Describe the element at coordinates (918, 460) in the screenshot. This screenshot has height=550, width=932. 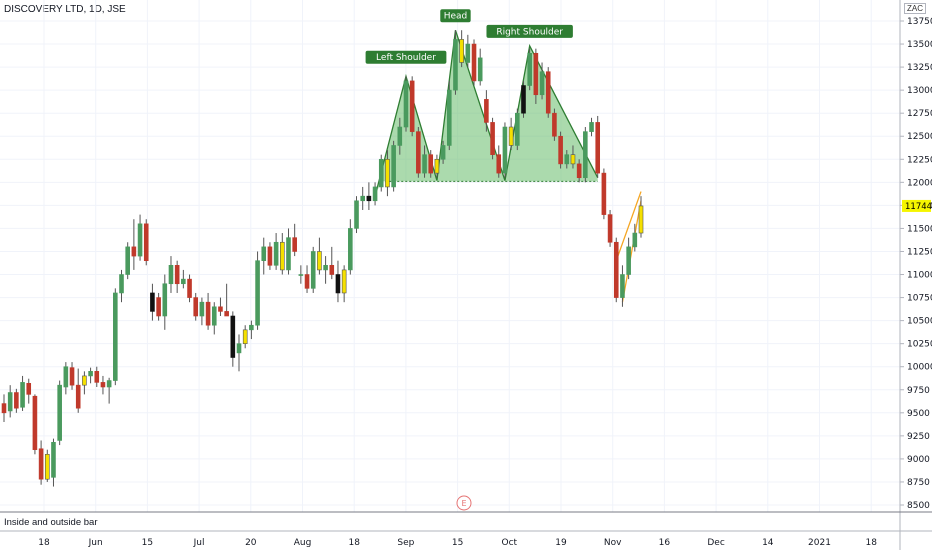
I see `y-tick-label: 9000` at that location.